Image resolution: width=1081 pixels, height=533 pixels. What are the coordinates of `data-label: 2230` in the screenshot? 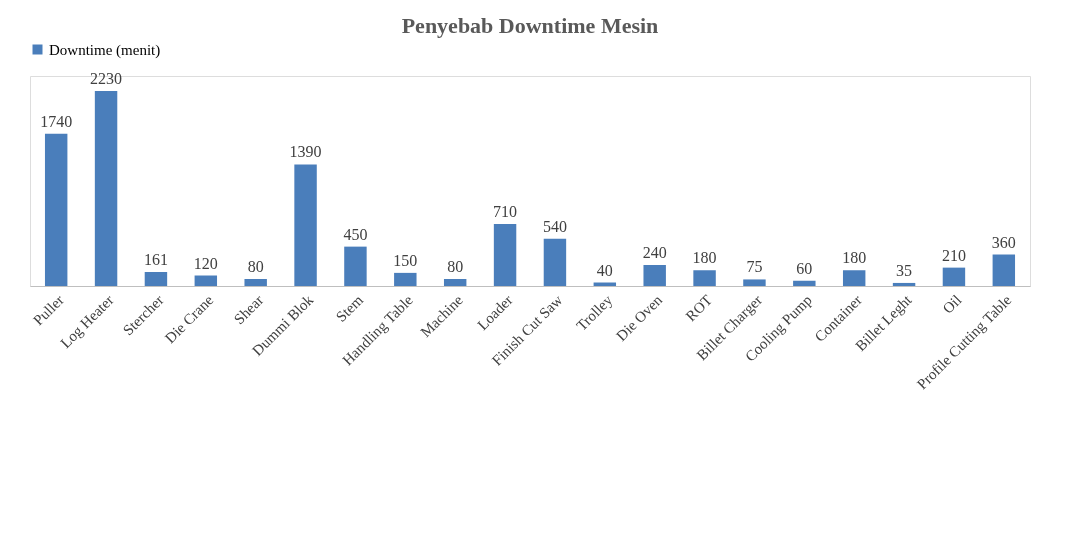 It's located at (106, 78).